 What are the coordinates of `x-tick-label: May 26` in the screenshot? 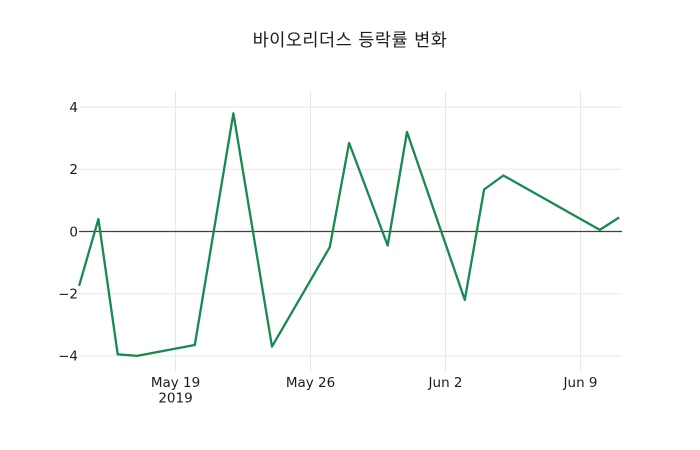 It's located at (310, 383).